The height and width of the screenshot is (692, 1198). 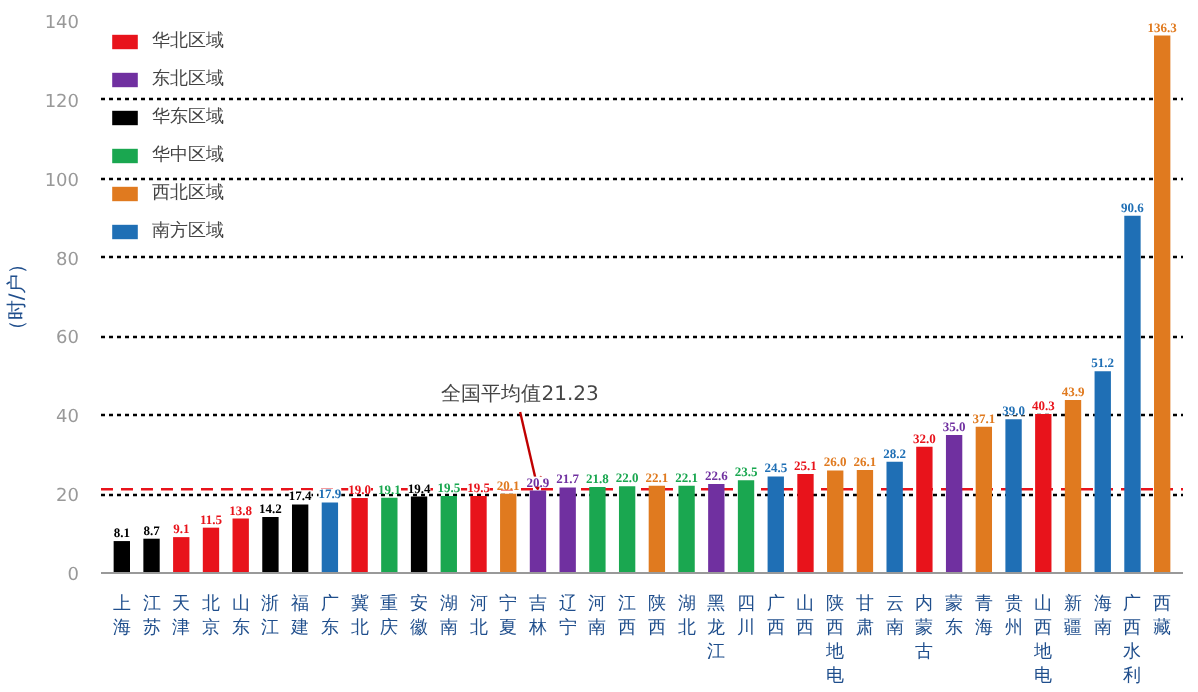 What do you see at coordinates (419, 616) in the screenshot?
I see `x-tick-label: 安徽` at bounding box center [419, 616].